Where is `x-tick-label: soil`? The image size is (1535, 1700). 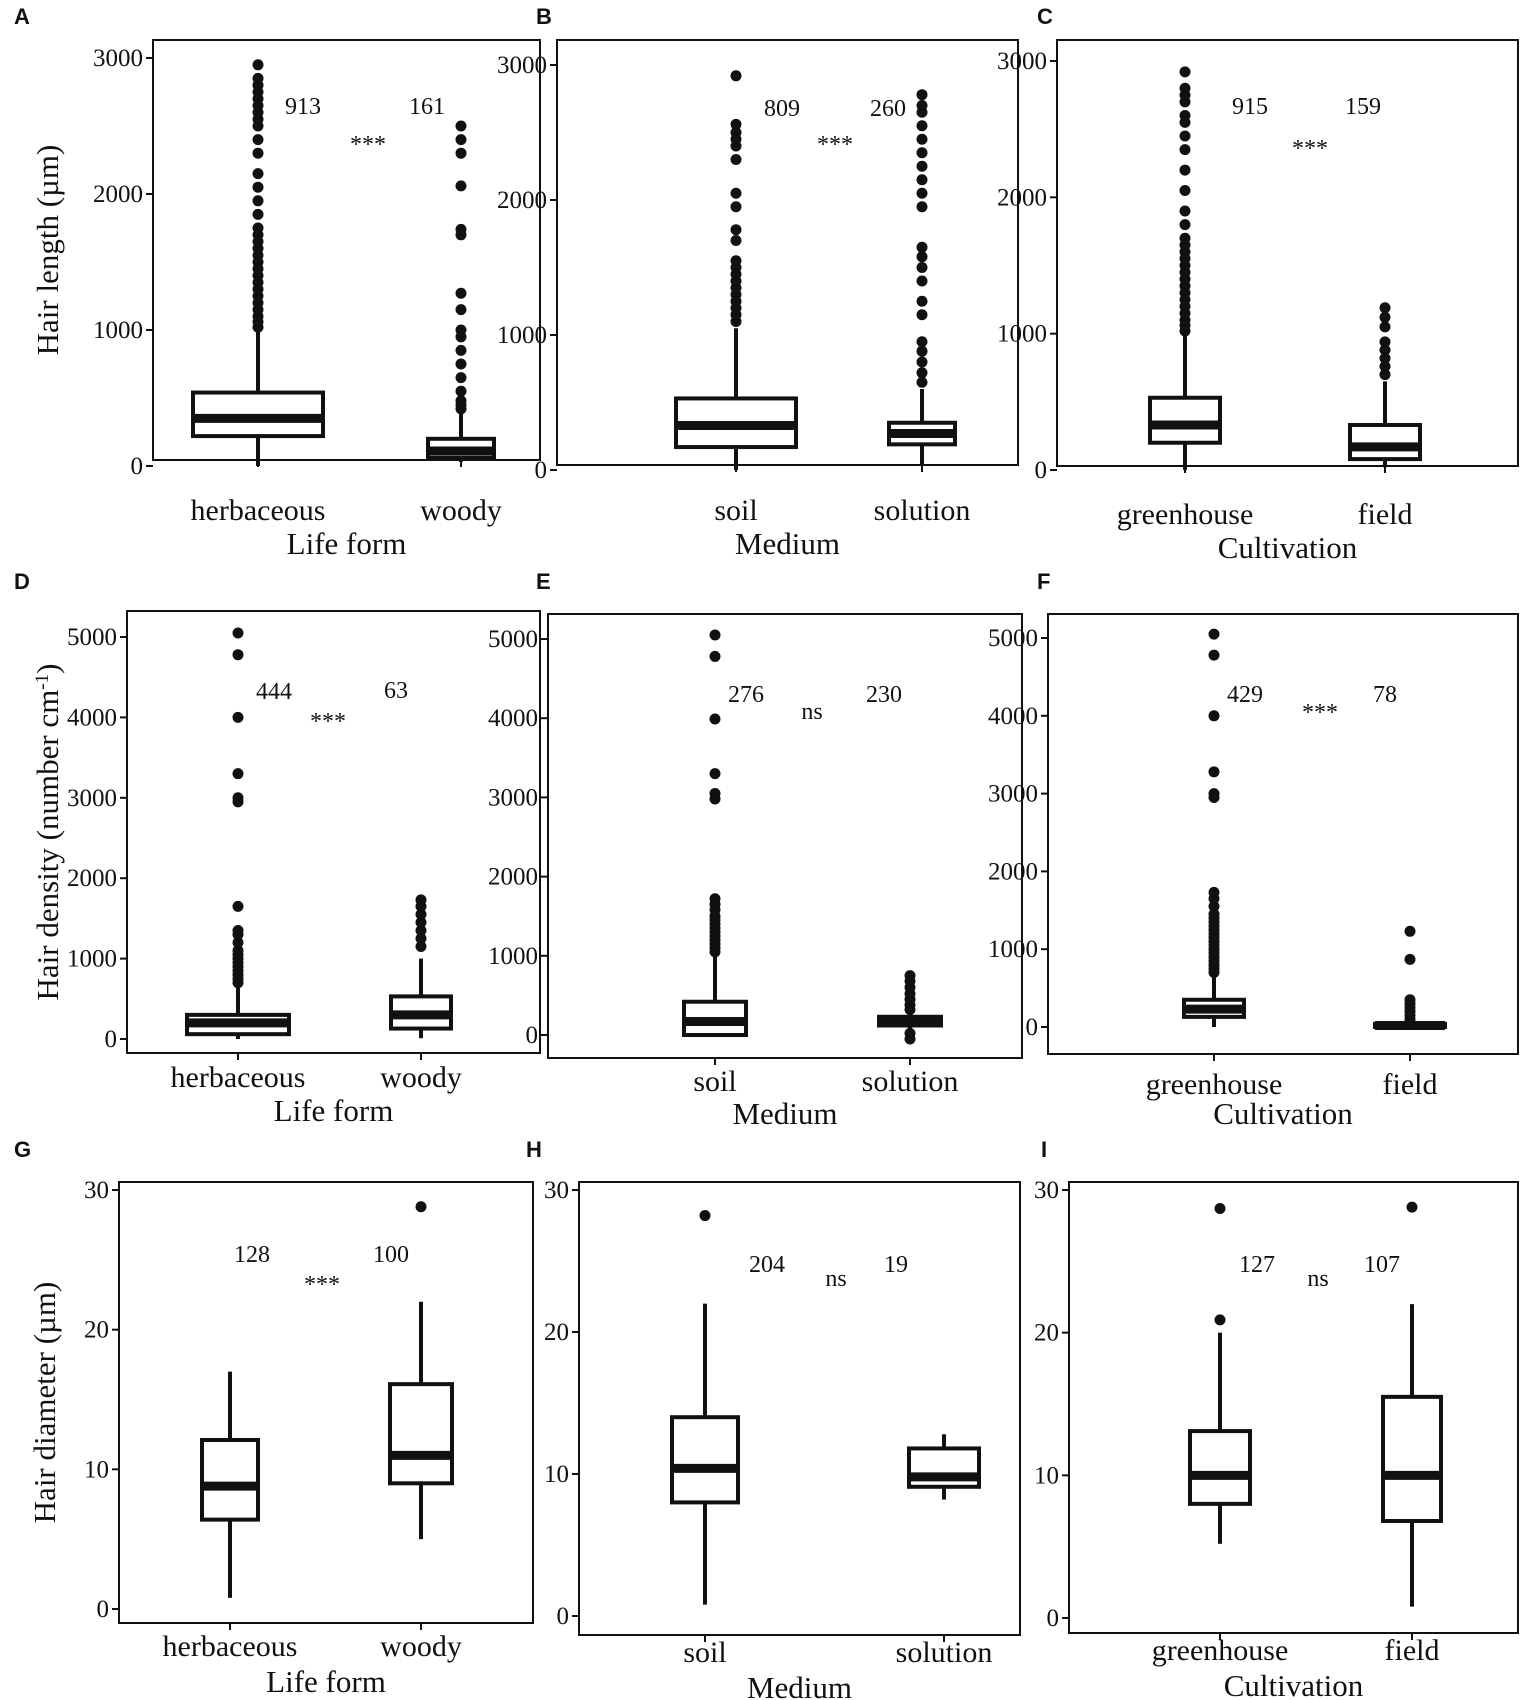 x-tick-label: soil is located at coordinates (704, 1652).